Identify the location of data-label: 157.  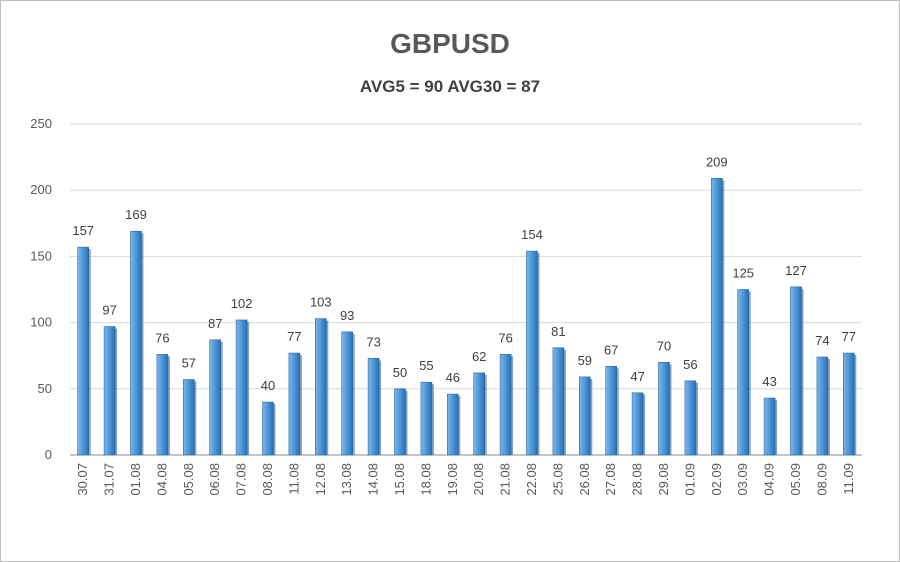
(83, 230).